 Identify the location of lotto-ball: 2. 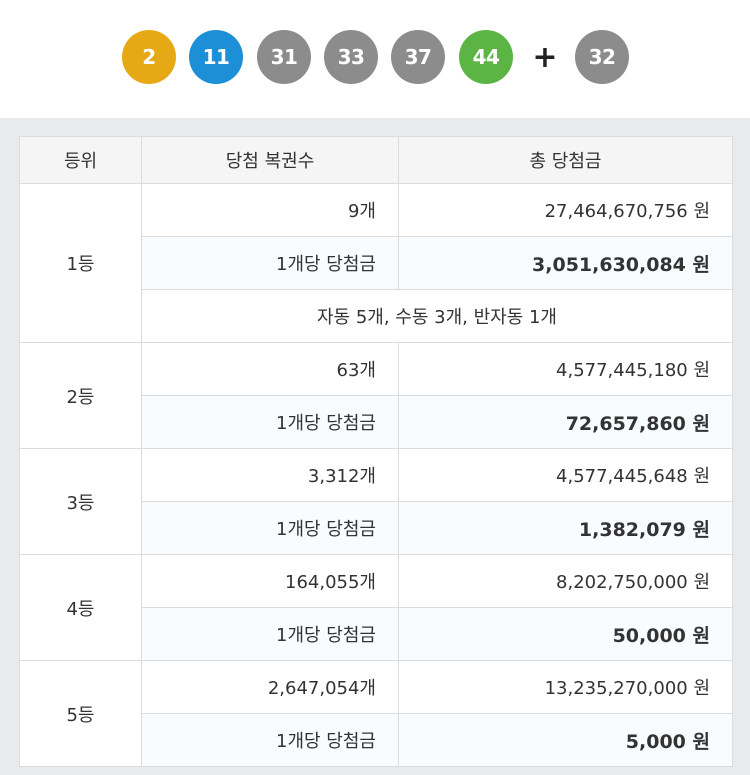
(149, 57).